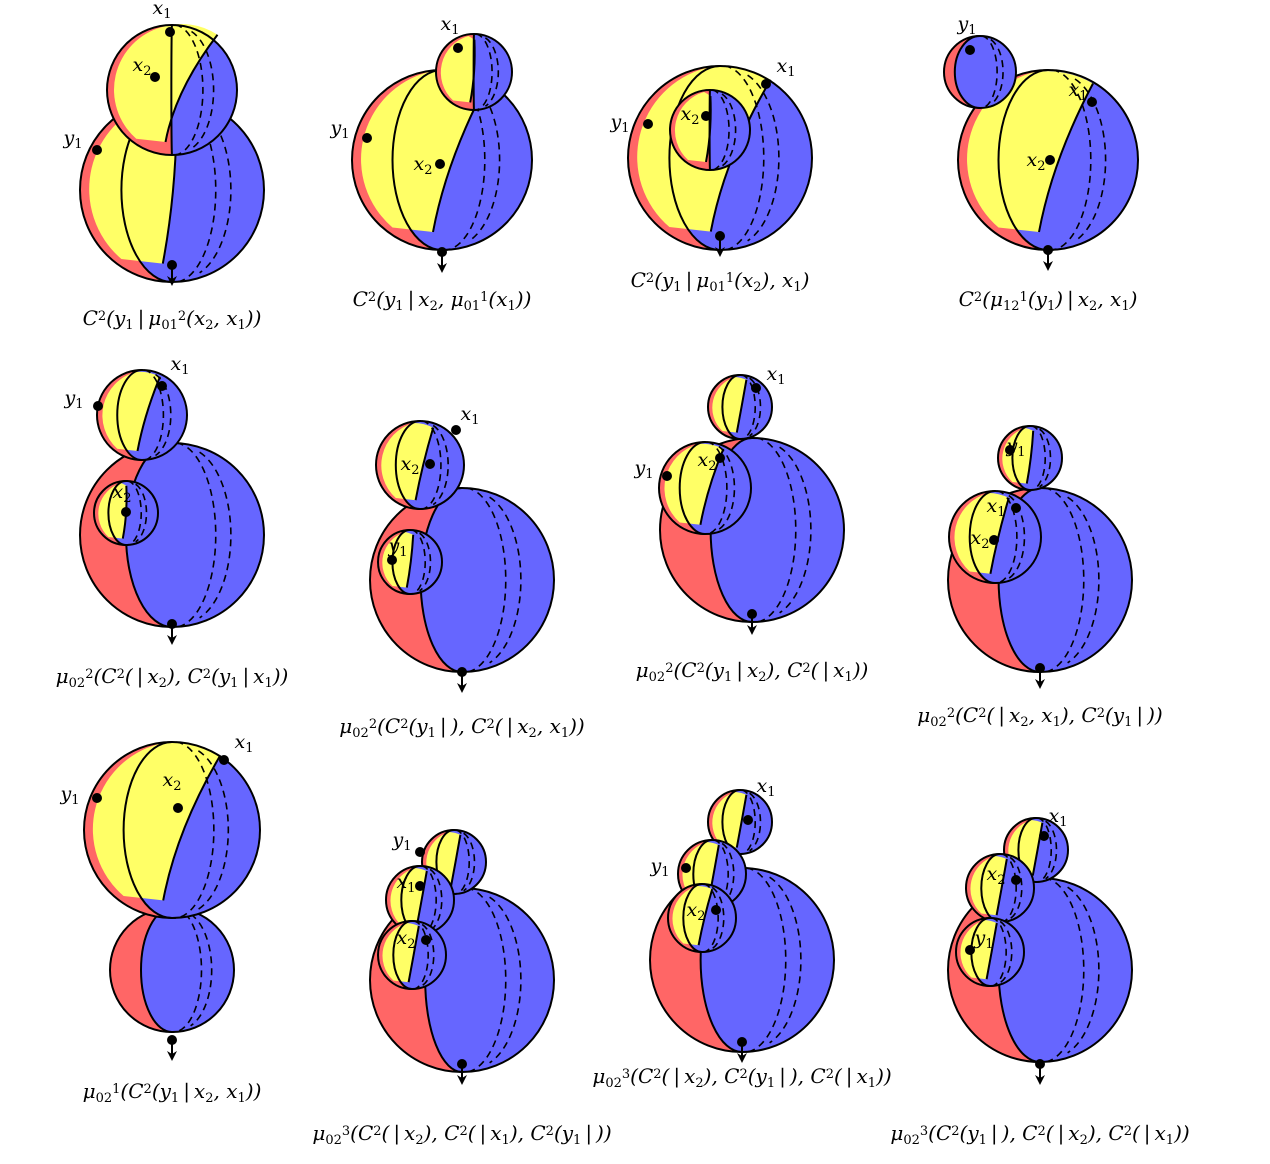  What do you see at coordinates (741, 1077) in the screenshot?
I see `figure-caption: μ023(C2( | x2), C2(y1 | ), C2( | x1))` at bounding box center [741, 1077].